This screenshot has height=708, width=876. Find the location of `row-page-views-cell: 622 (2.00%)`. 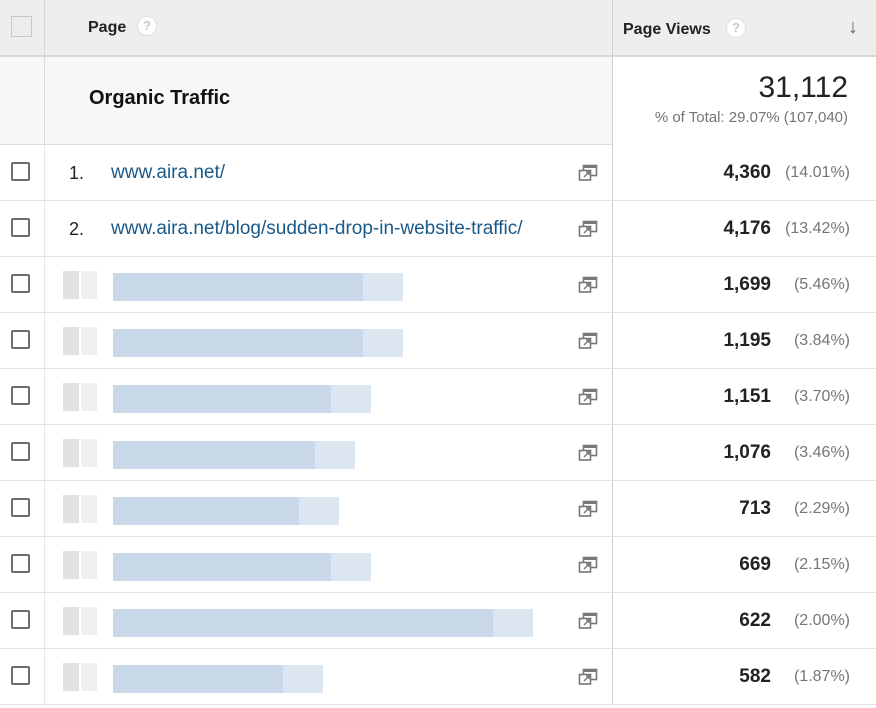

row-page-views-cell: 622 (2.00%) is located at coordinates (744, 620).